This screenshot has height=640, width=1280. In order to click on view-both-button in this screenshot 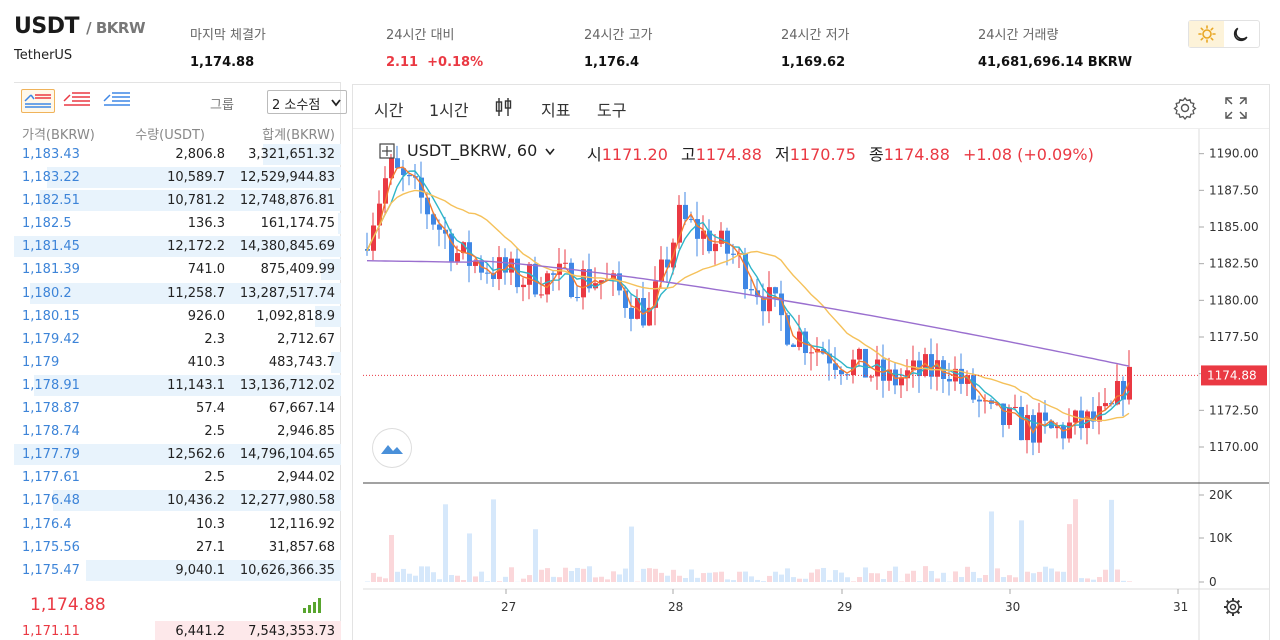, I will do `click(38, 101)`.